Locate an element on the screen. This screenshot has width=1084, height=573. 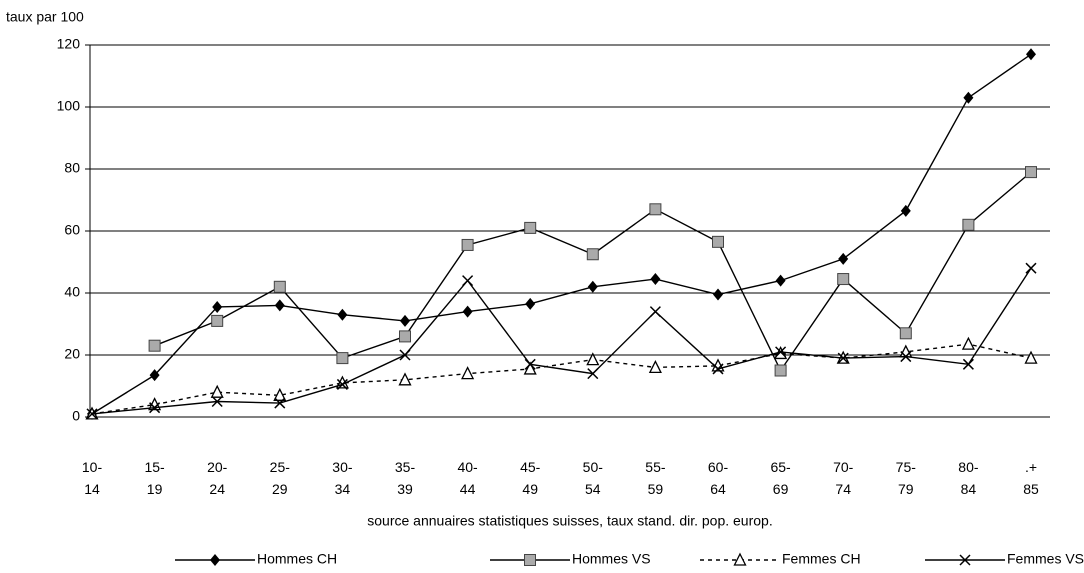
legend-item: Femmes CH is located at coordinates (780, 559).